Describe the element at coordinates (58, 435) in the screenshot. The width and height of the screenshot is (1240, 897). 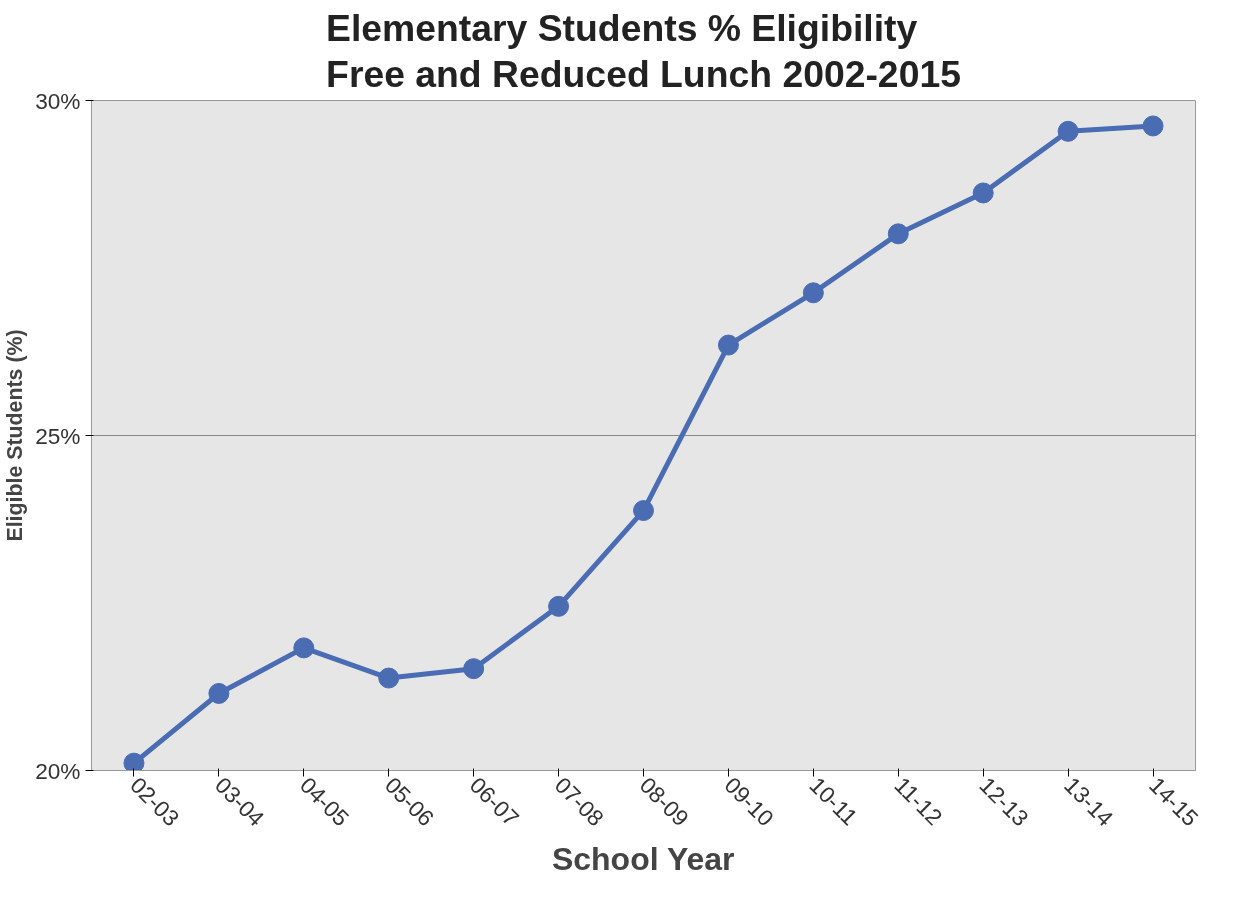
I see `y-tick-label: 25%` at that location.